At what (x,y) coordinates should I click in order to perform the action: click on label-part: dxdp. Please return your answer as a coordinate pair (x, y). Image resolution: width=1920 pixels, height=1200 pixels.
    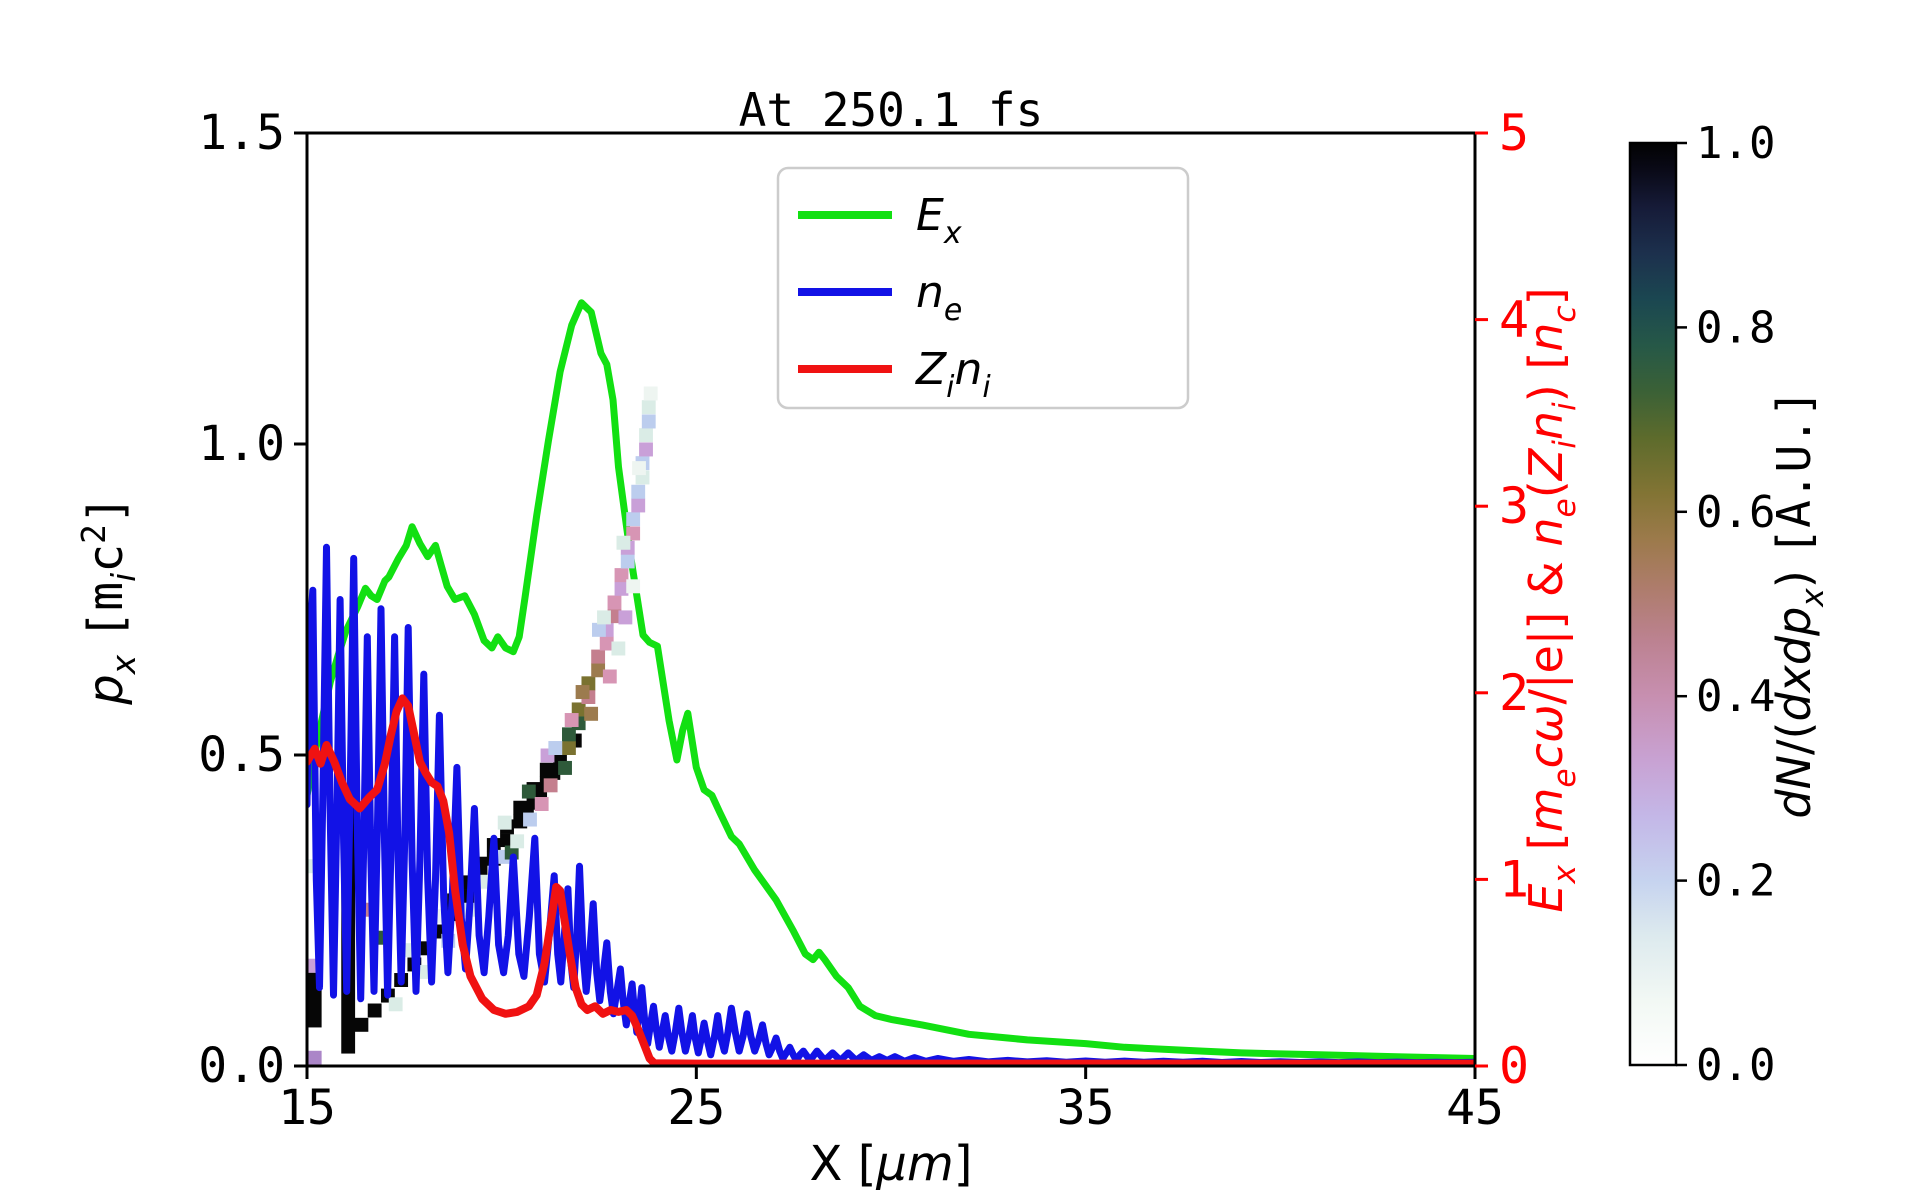
    Looking at the image, I should click on (1794, 664).